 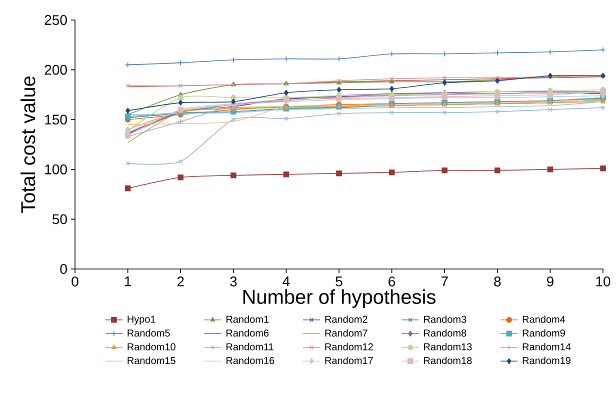 I want to click on x-tick-label: 2, so click(x=180, y=281).